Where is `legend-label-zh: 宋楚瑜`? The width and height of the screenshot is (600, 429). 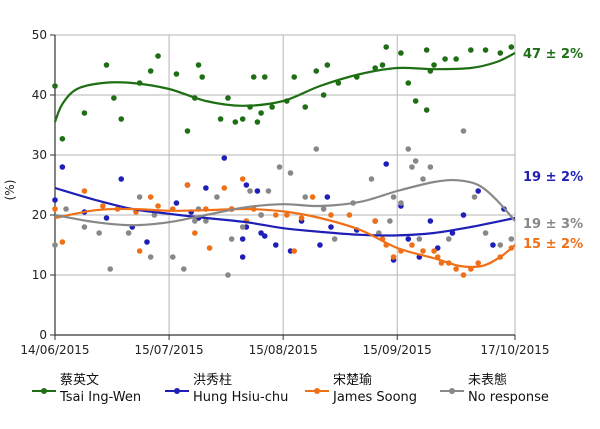
legend-label-zh: 宋楚瑜 is located at coordinates (353, 380).